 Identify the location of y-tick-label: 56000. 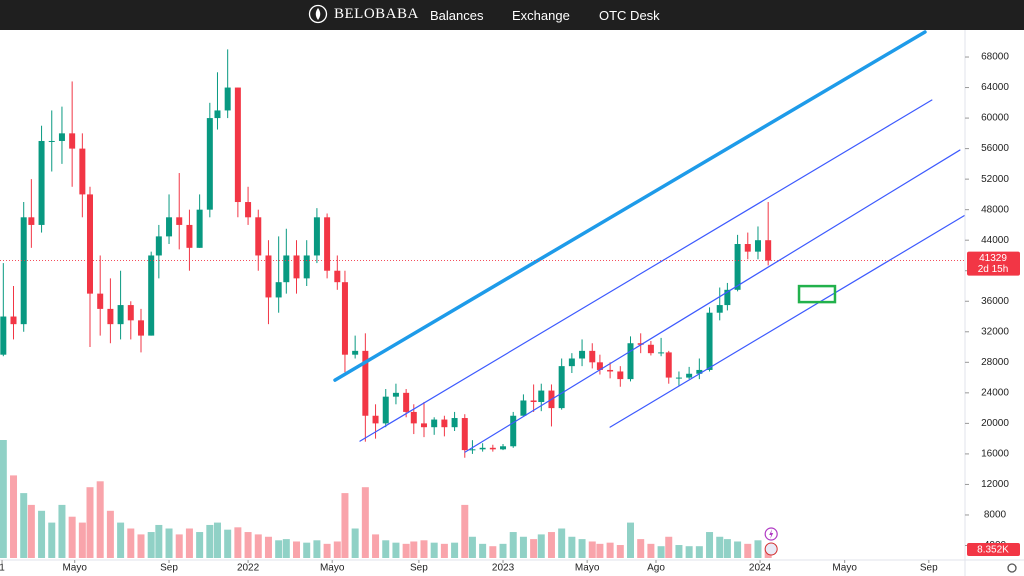
(995, 148).